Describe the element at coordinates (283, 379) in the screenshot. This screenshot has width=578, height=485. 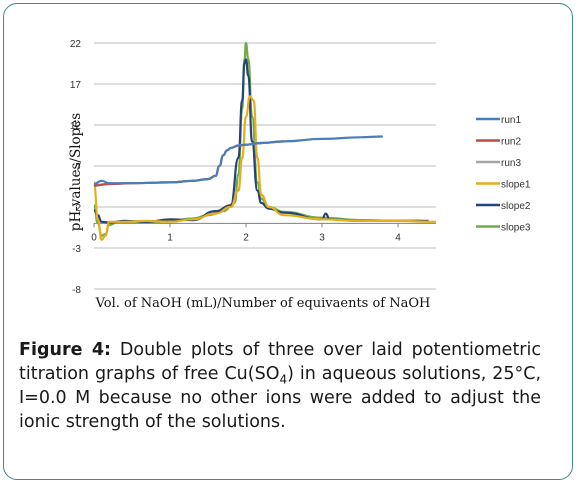
I see `caption-subscript: 4` at that location.